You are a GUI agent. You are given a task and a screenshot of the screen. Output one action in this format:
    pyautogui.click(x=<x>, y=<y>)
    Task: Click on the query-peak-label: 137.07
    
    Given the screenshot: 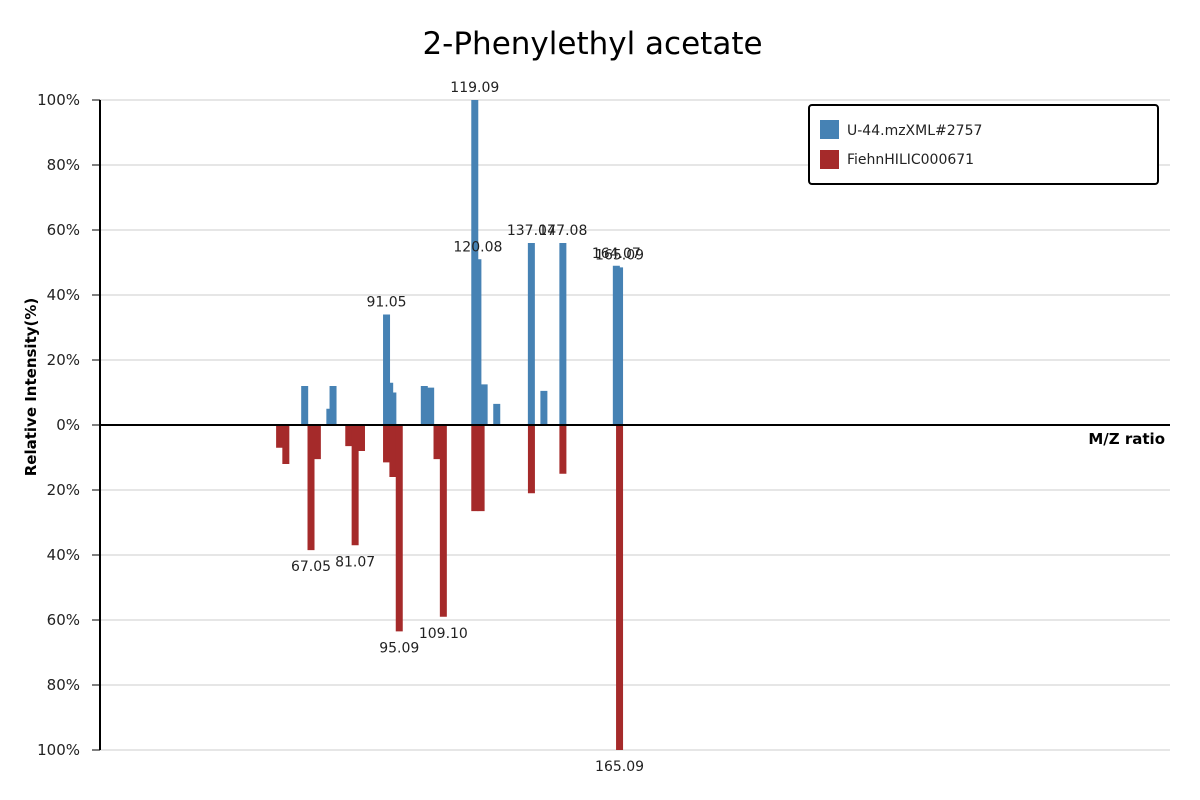 What is the action you would take?
    pyautogui.click(x=531, y=231)
    